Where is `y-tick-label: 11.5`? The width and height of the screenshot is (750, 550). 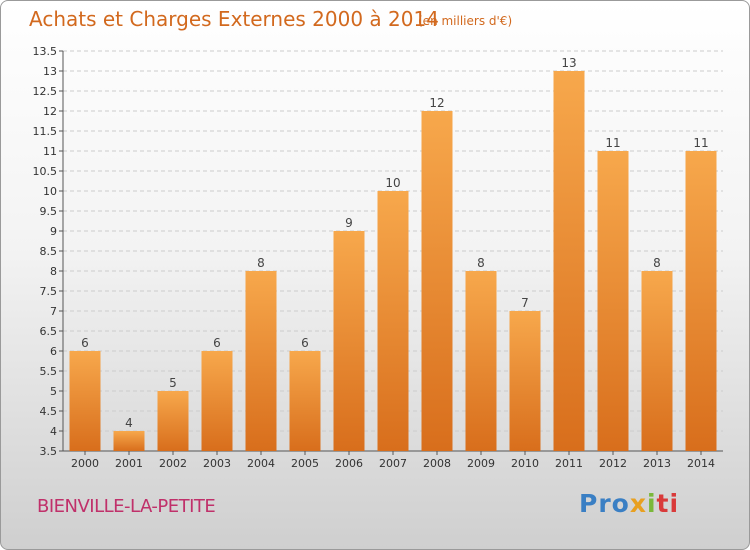
y-tick-label: 11.5 is located at coordinates (45, 131).